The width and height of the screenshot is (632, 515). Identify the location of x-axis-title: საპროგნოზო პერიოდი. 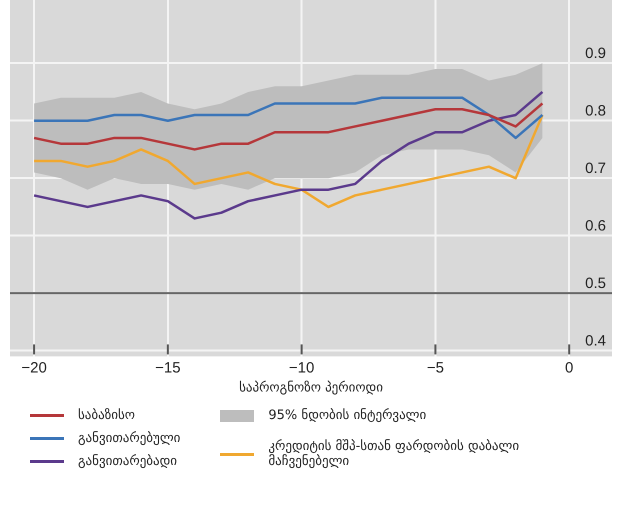
(311, 388).